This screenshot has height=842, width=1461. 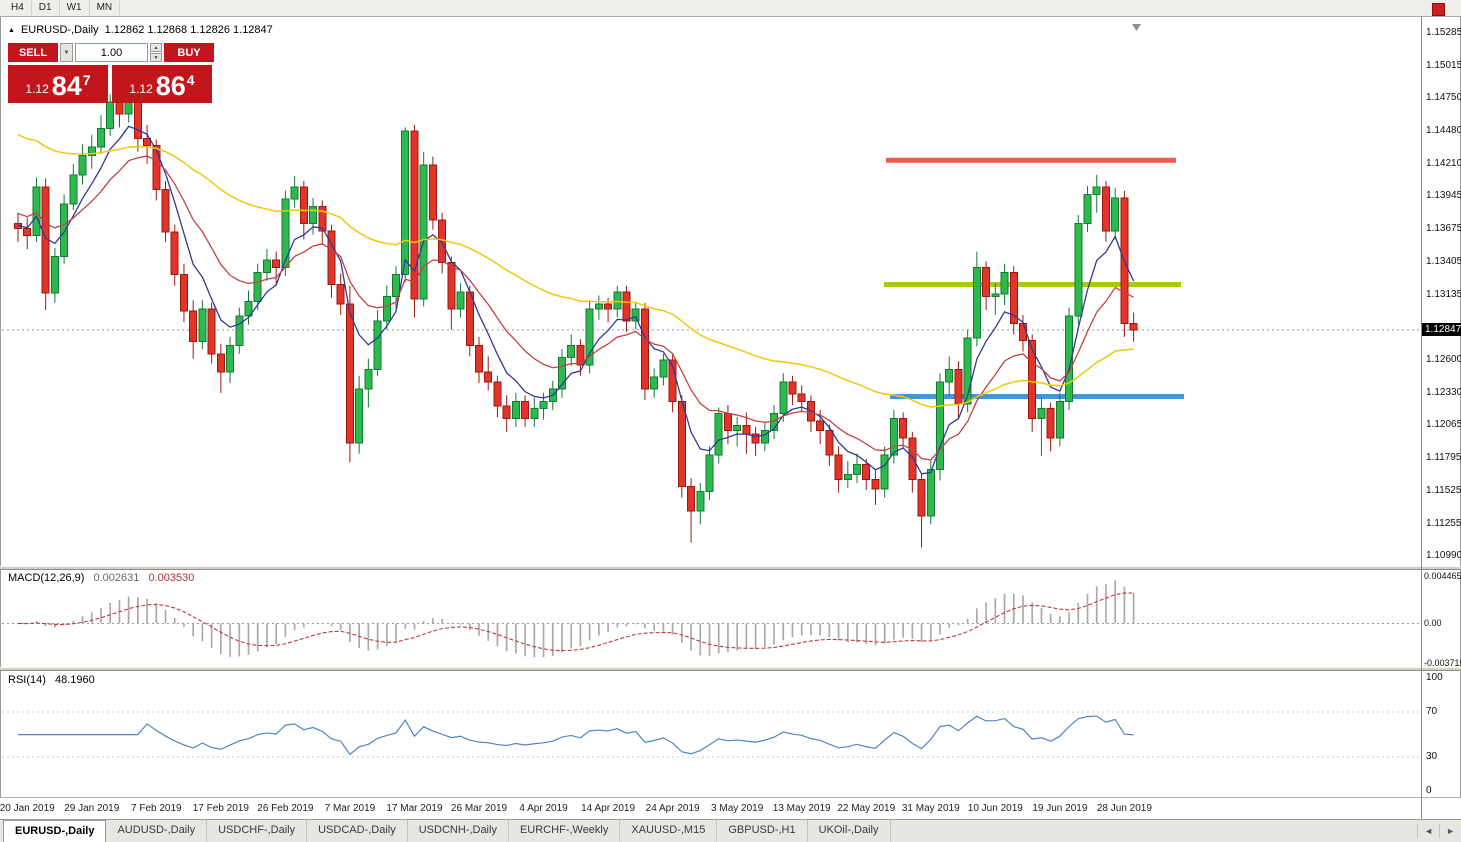 What do you see at coordinates (37, 89) in the screenshot?
I see `sell-price-main: 1.12` at bounding box center [37, 89].